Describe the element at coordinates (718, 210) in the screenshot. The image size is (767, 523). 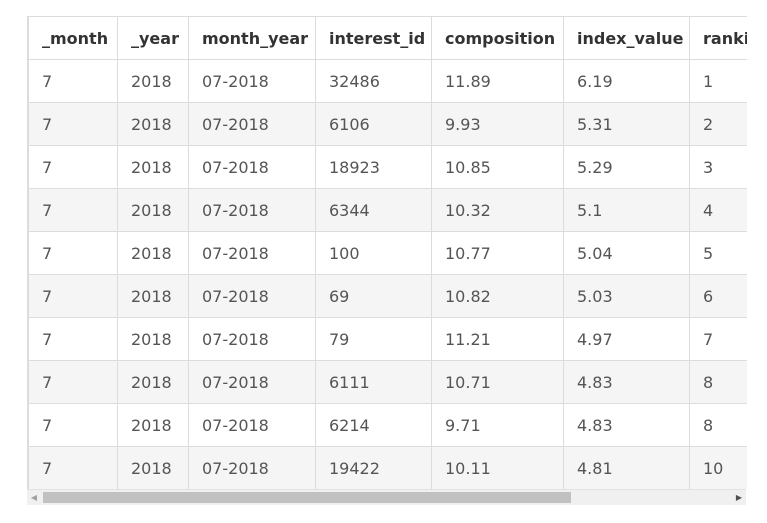
I see `table-cell: 4` at that location.